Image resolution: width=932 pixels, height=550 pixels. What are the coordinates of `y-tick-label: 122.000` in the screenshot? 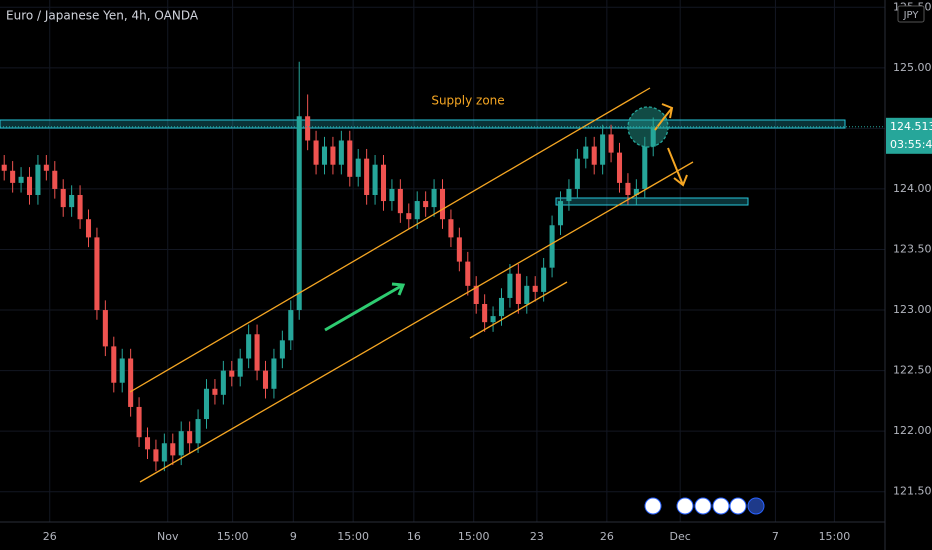 It's located at (912, 430).